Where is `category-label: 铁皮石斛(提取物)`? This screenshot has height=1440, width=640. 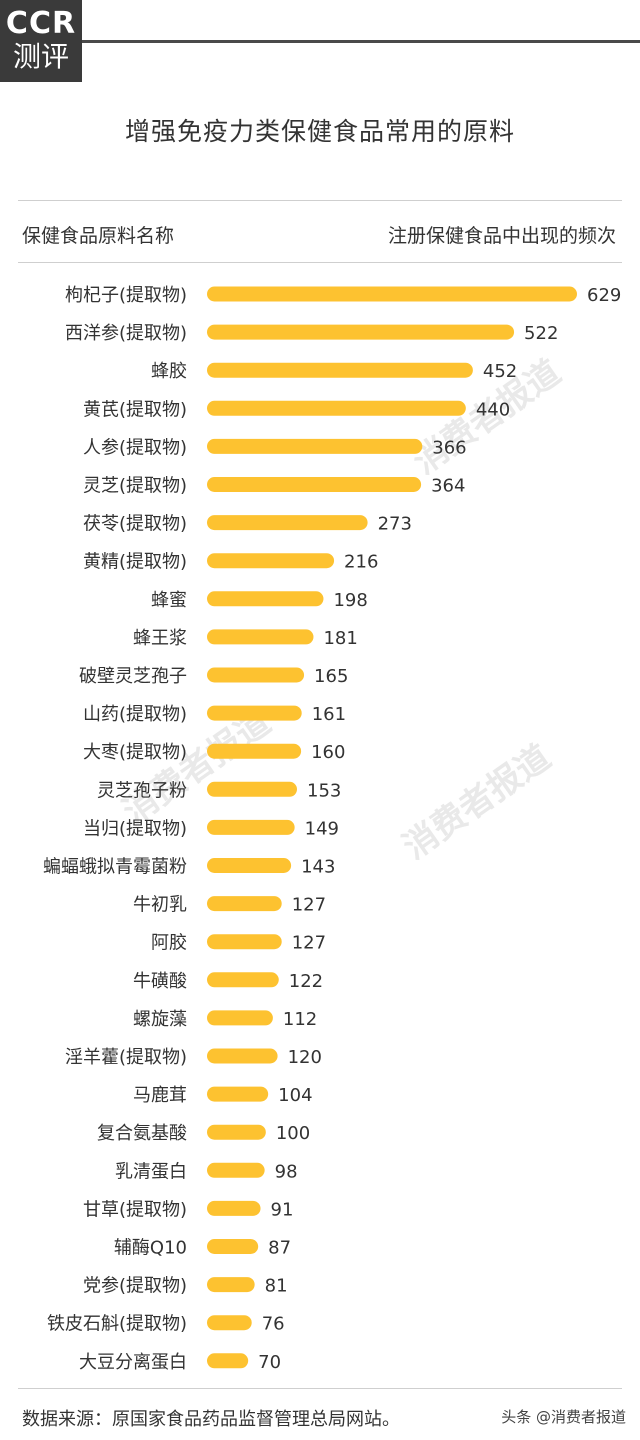 category-label: 铁皮石斛(提取物) is located at coordinates (117, 1324).